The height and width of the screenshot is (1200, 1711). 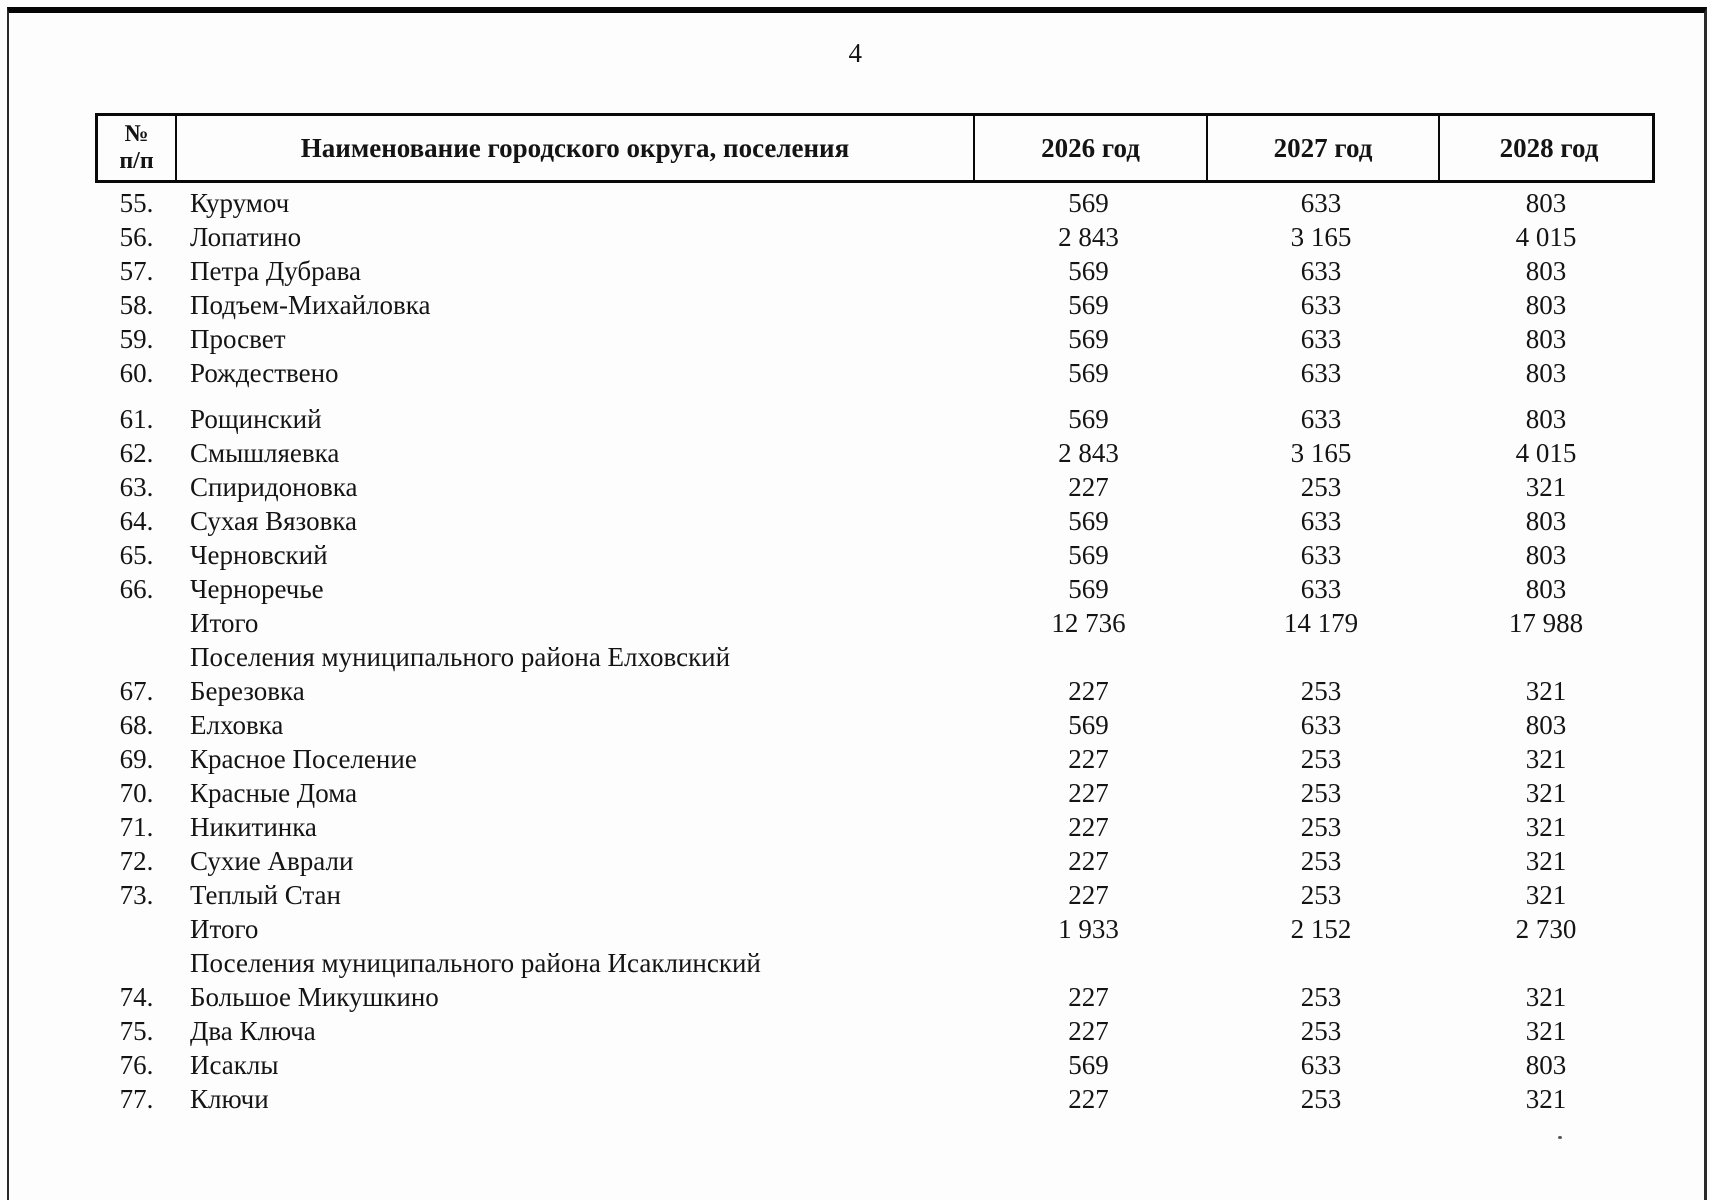 What do you see at coordinates (1088, 928) in the screenshot?
I see `value-2026: 1 933` at bounding box center [1088, 928].